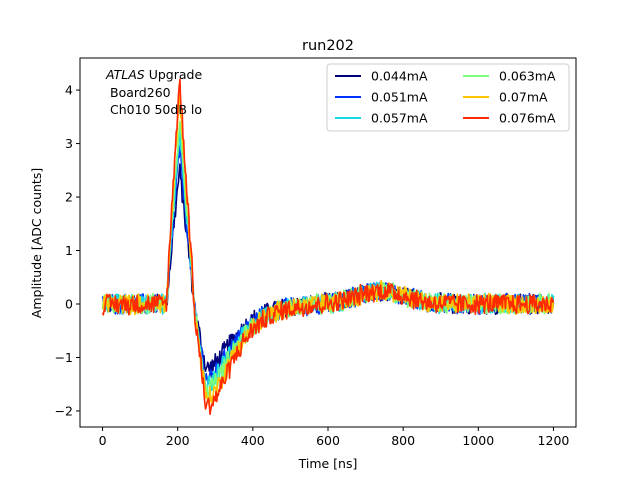  I want to click on legend-label-3: 0.063mA, so click(527, 76).